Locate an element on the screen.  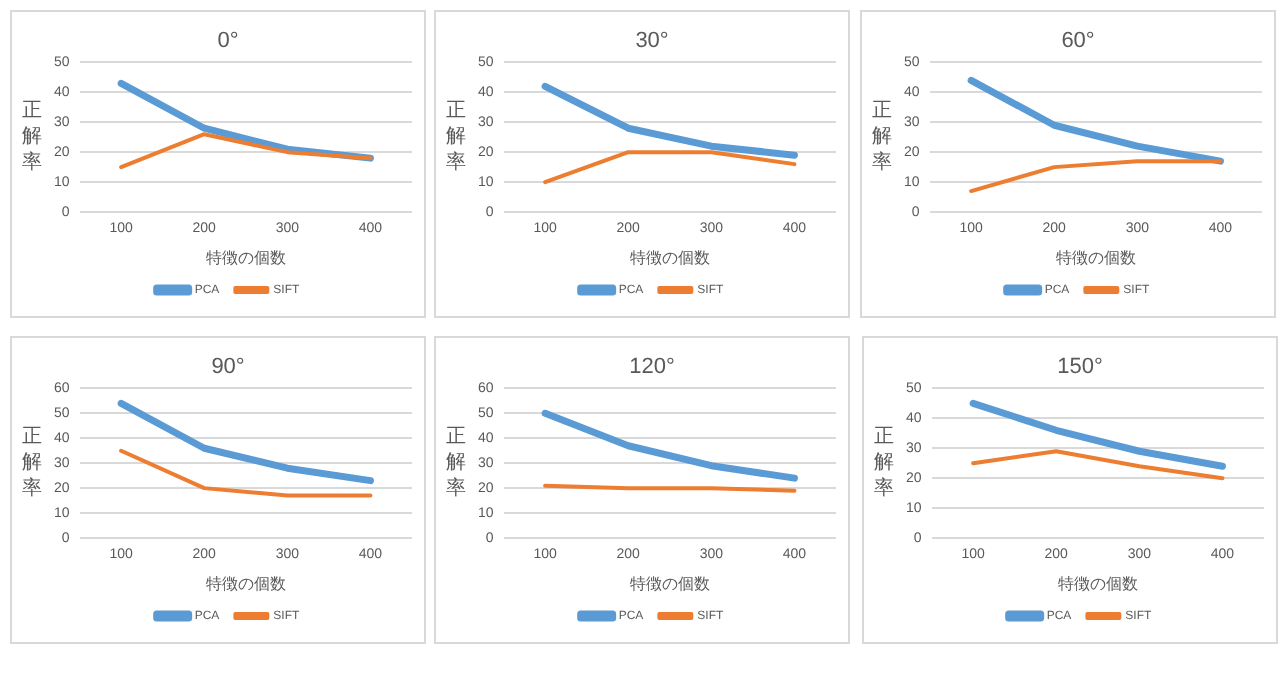
chart-title: 90° is located at coordinates (228, 367).